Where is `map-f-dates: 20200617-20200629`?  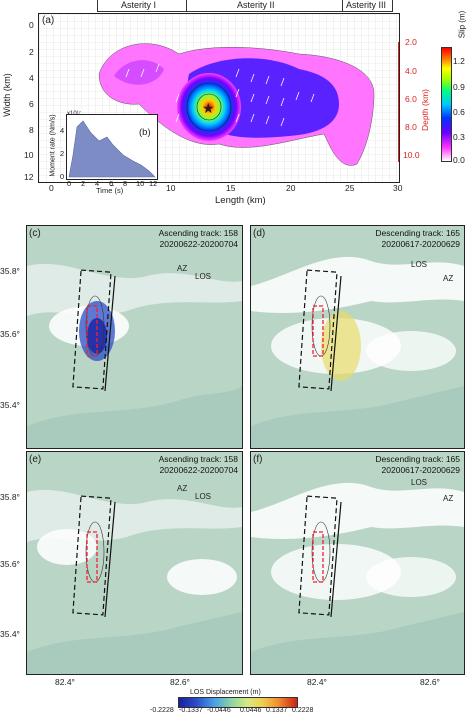 map-f-dates: 20200617-20200629 is located at coordinates (420, 470).